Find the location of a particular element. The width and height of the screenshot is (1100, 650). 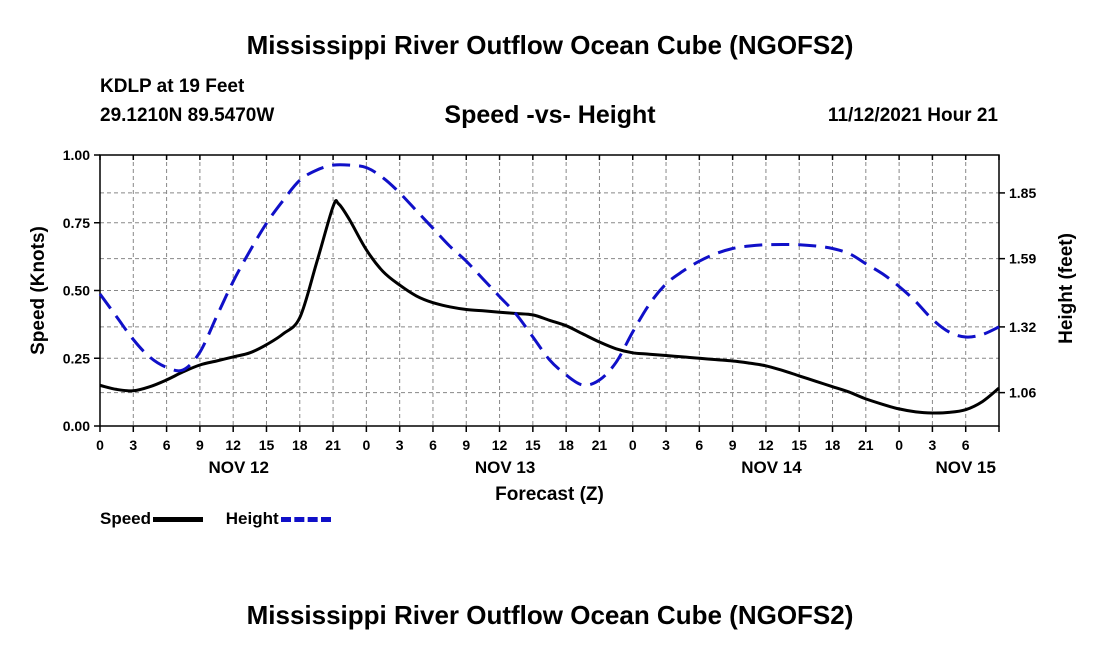

coordinates-label: 29.1210N 89.5470W is located at coordinates (187, 115).